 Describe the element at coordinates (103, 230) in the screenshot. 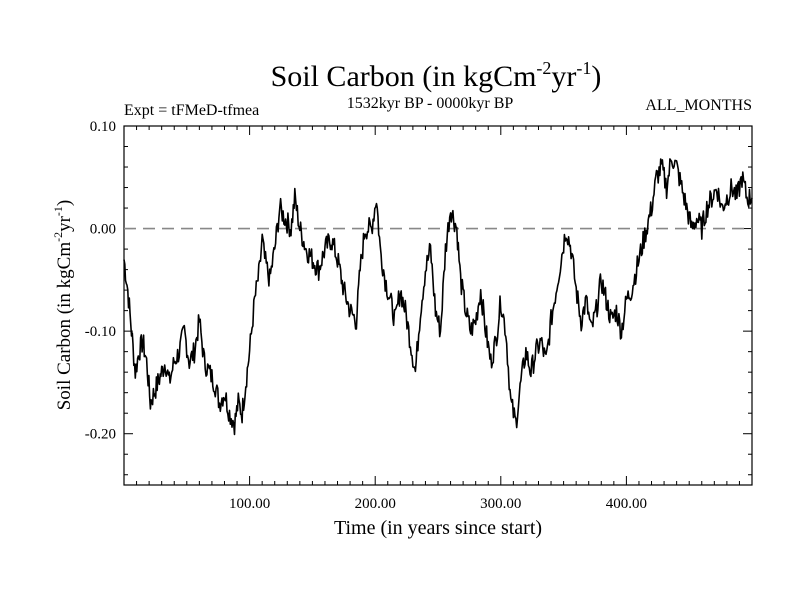

I see `y-tick-label: 0.00` at that location.